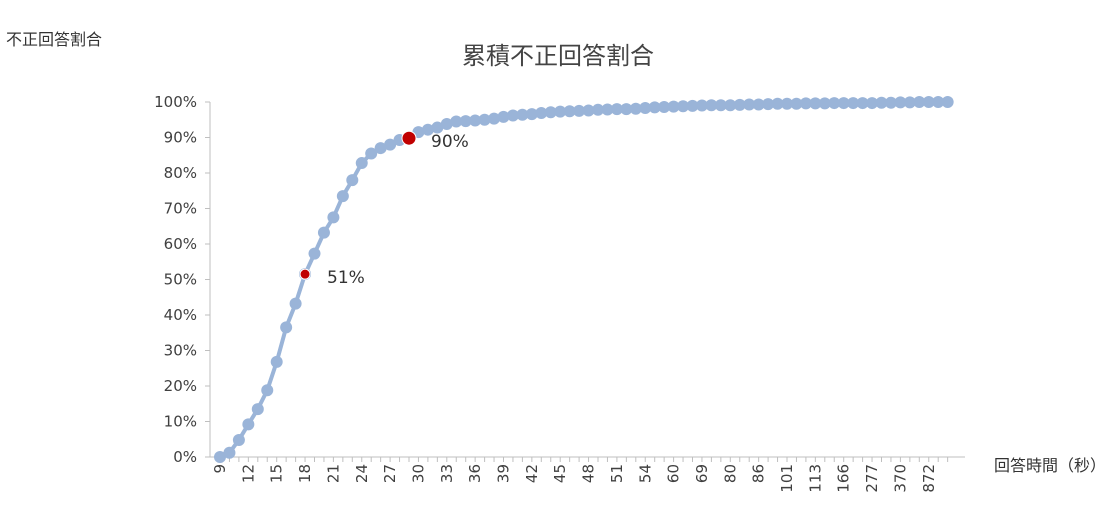 The width and height of the screenshot is (1116, 521). I want to click on y-tick-label: 90%, so click(180, 138).